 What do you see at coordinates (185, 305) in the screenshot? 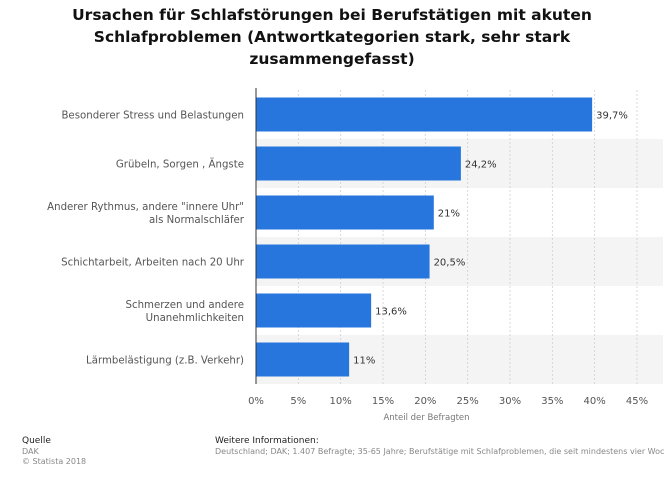
I see `category-label: Schmerzen und andere` at bounding box center [185, 305].